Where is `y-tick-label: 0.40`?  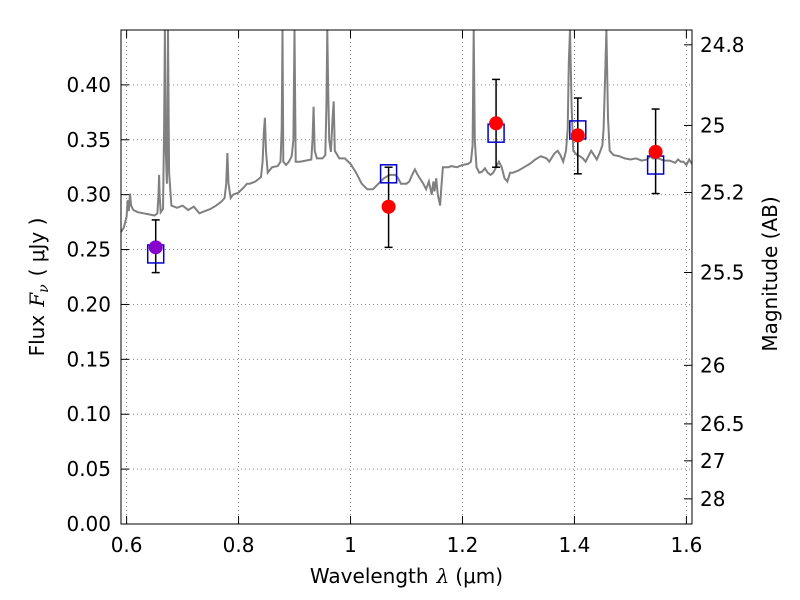 y-tick-label: 0.40 is located at coordinates (88, 85).